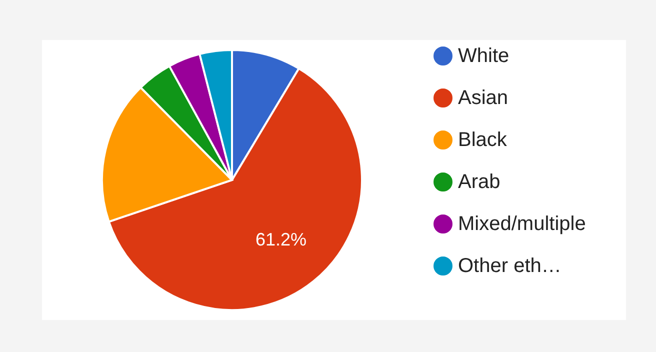 Image resolution: width=656 pixels, height=352 pixels. I want to click on legend-label: Asian, so click(483, 98).